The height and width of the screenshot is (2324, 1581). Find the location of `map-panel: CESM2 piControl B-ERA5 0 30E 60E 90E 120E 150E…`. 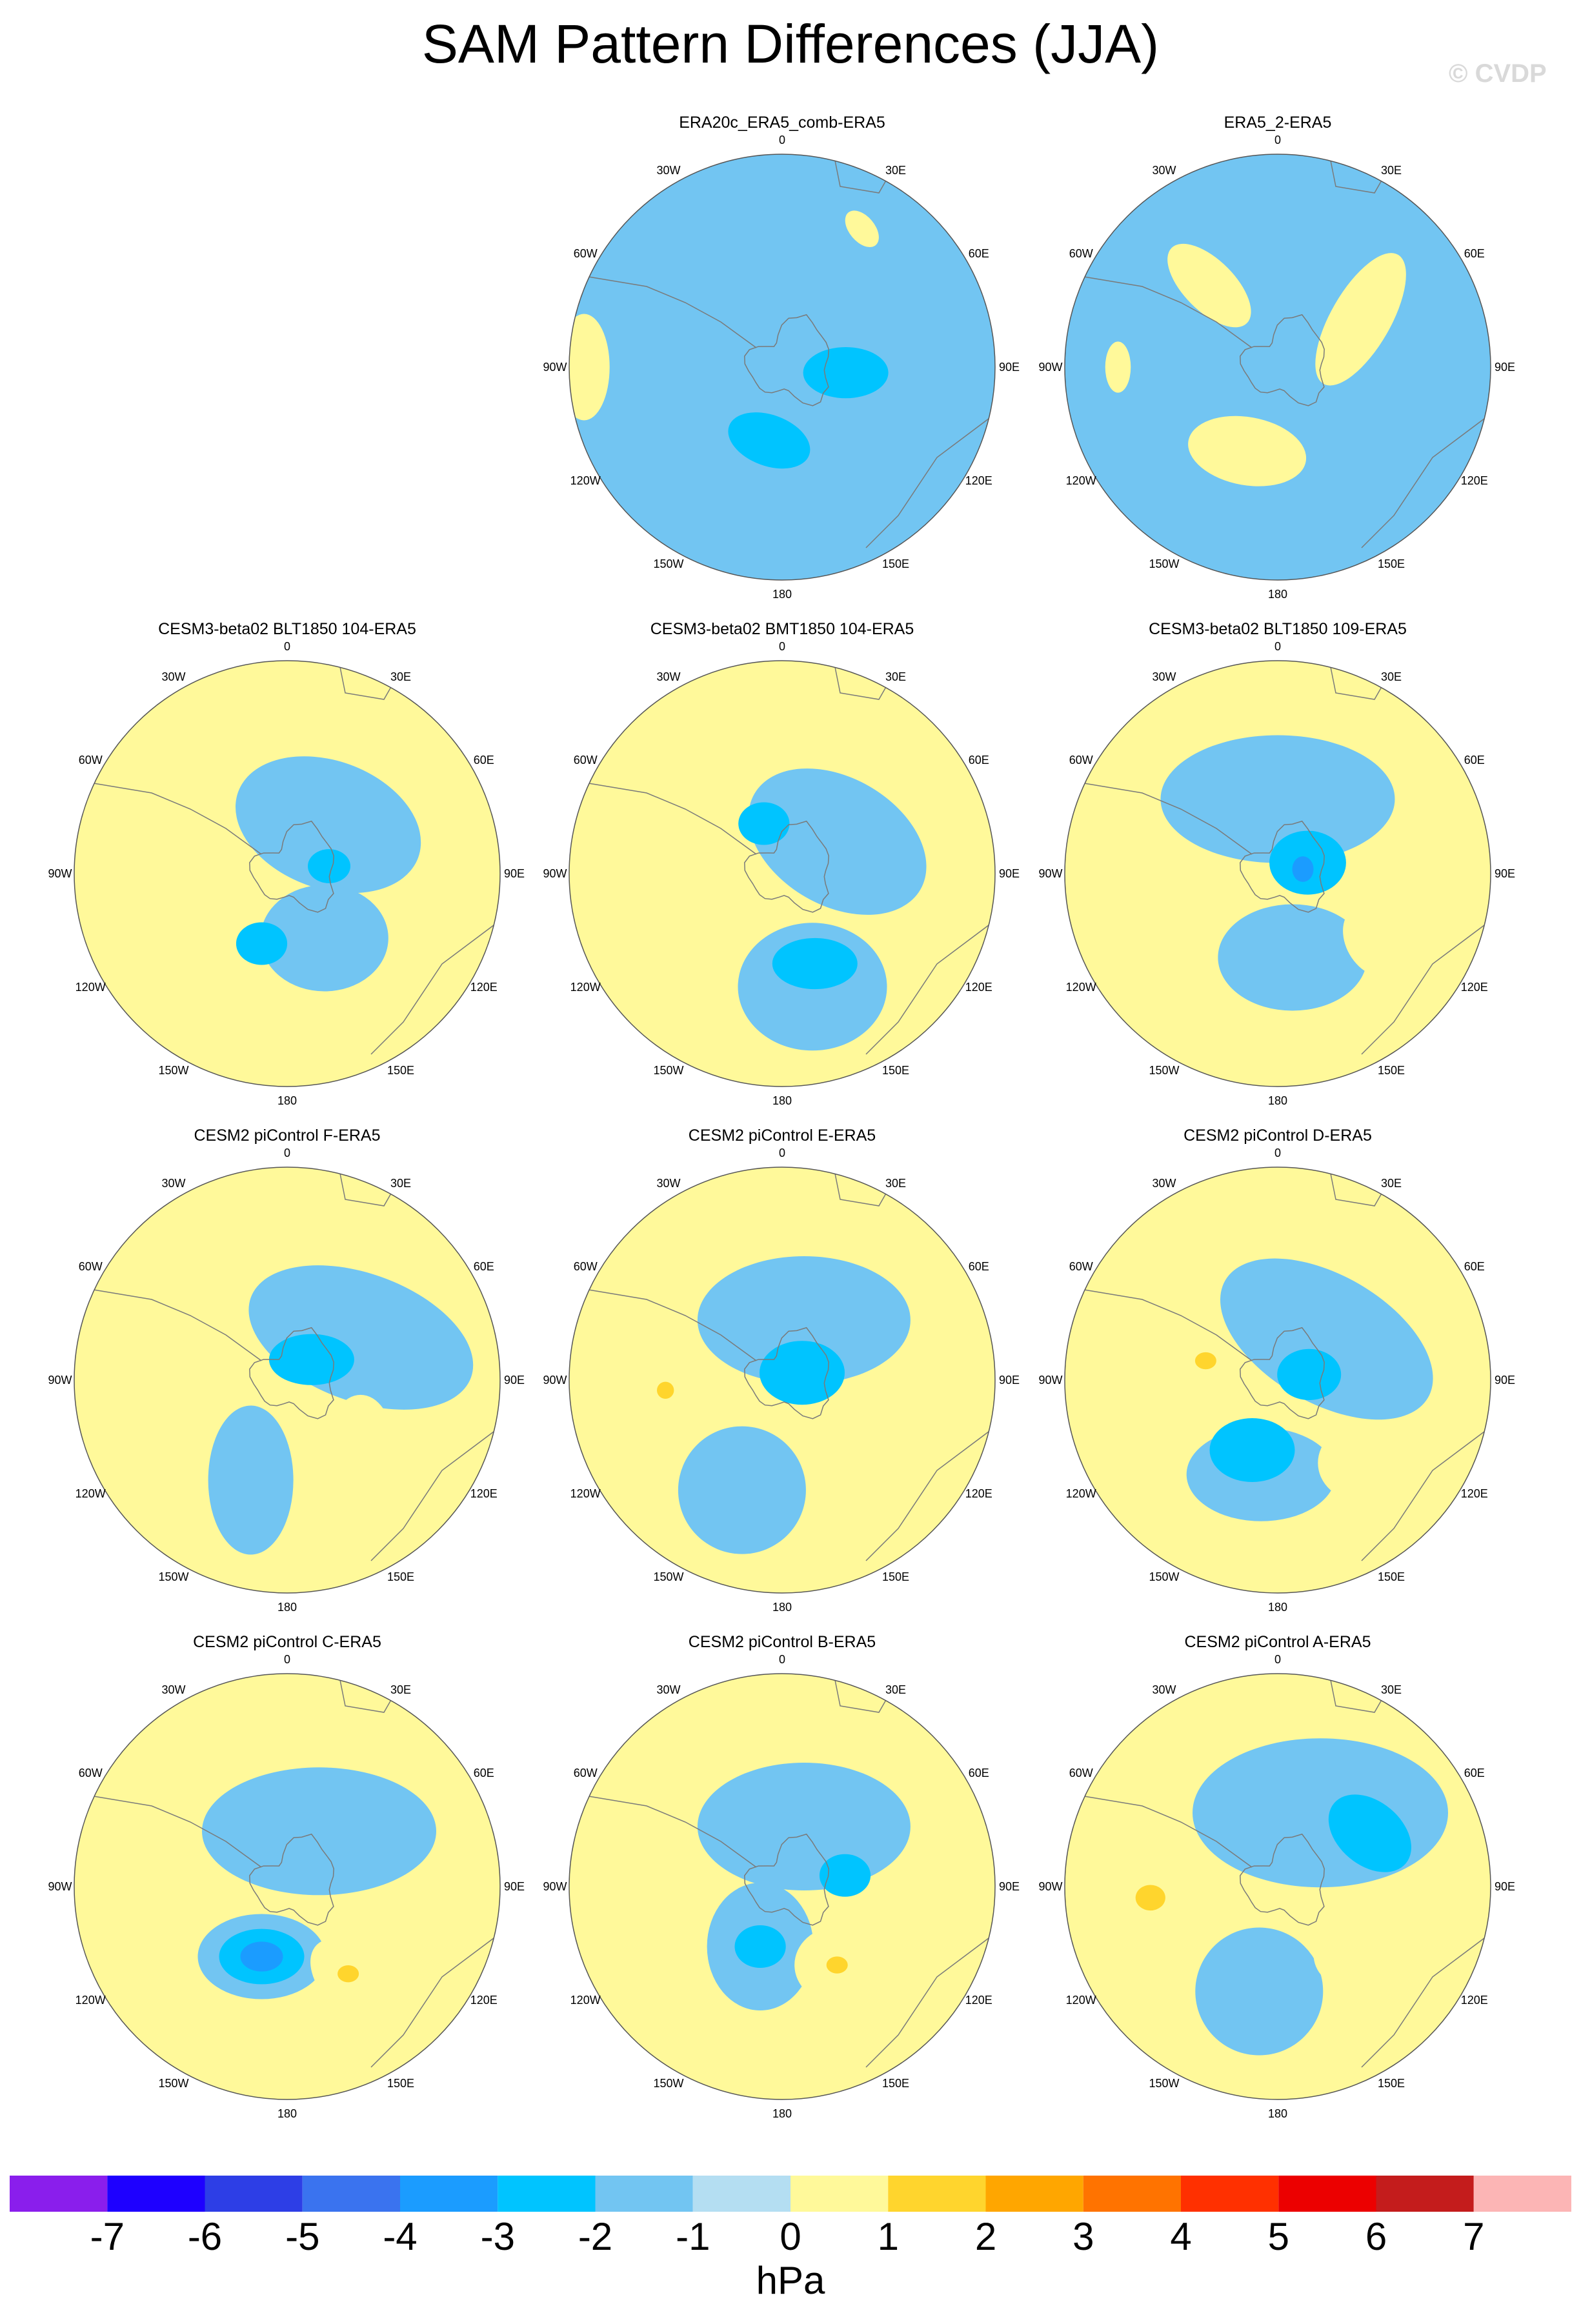

map-panel: CESM2 piControl B-ERA5 0 30E 60E 90E 120E 150E… is located at coordinates (782, 1884).